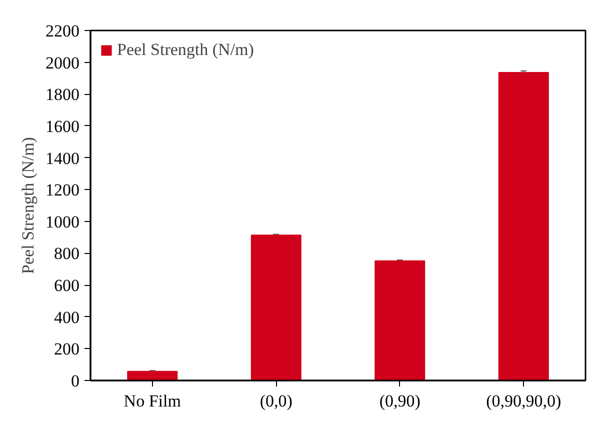 The image size is (606, 424). Describe the element at coordinates (75, 381) in the screenshot. I see `y-tick-label: 0` at that location.